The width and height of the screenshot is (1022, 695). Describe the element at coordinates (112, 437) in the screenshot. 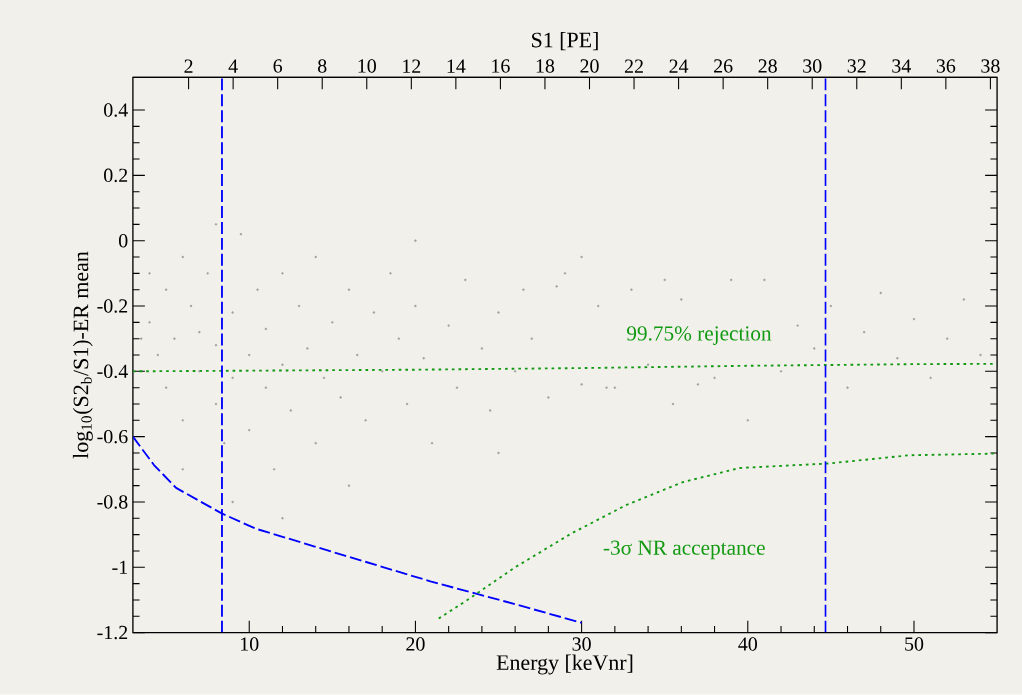

I see `y-tick-label: -0.6` at that location.